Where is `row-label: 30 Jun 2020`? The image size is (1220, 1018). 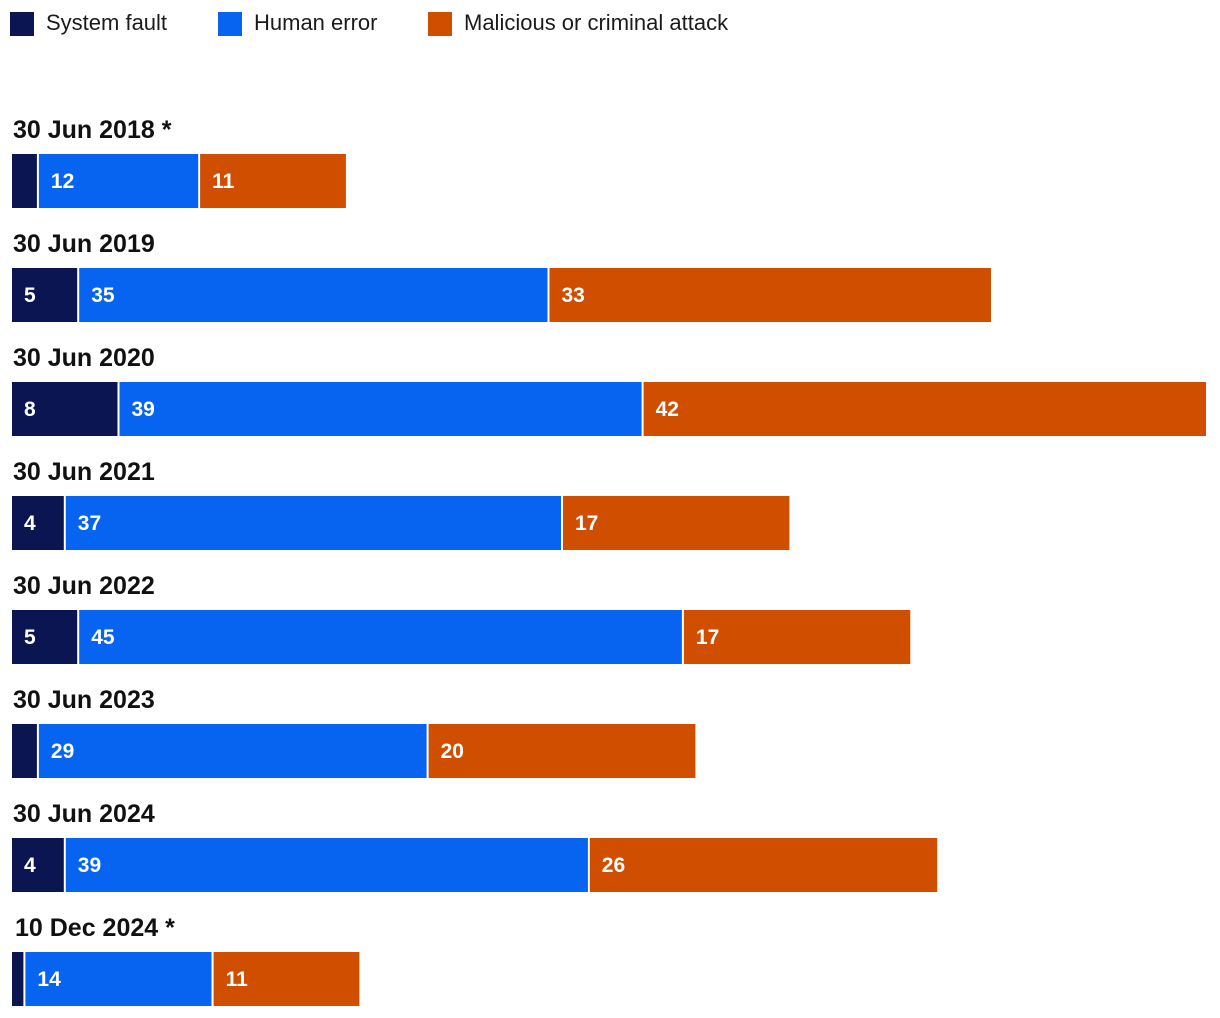 row-label: 30 Jun 2020 is located at coordinates (84, 358).